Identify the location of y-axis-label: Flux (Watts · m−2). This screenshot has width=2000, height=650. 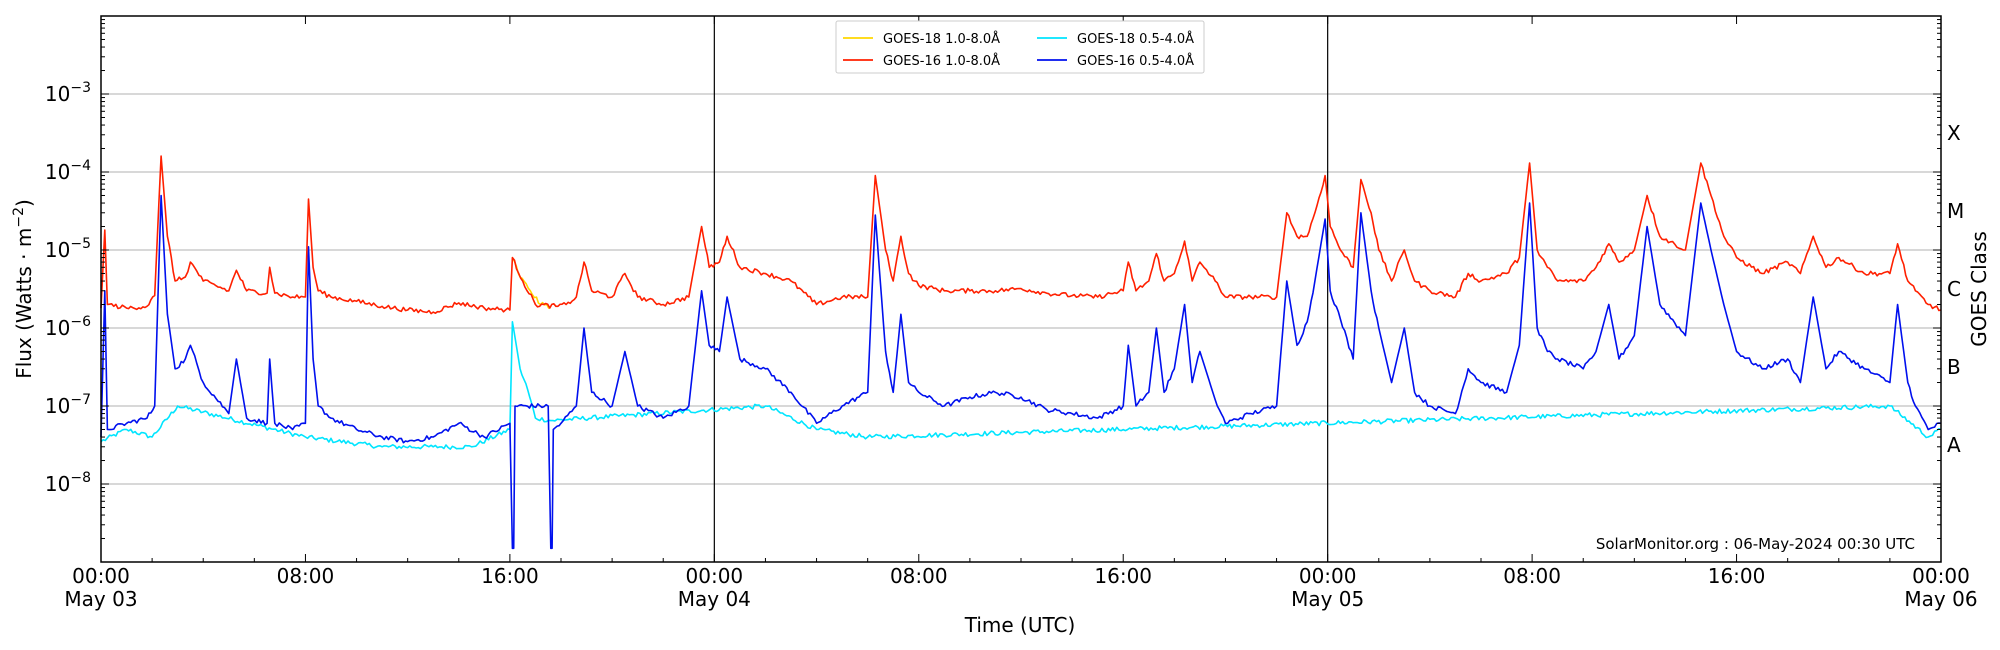
(23, 289).